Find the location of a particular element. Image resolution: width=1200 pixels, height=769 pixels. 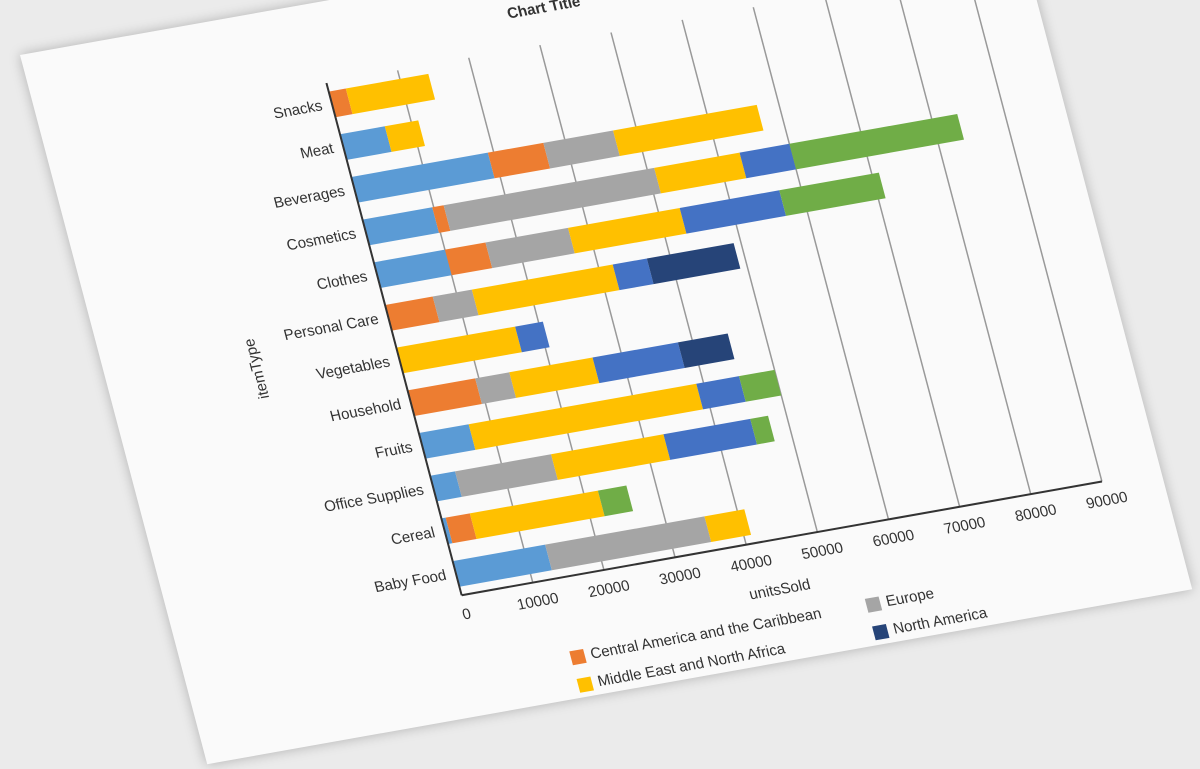

y-tick-label: Baby Food is located at coordinates (410, 581).